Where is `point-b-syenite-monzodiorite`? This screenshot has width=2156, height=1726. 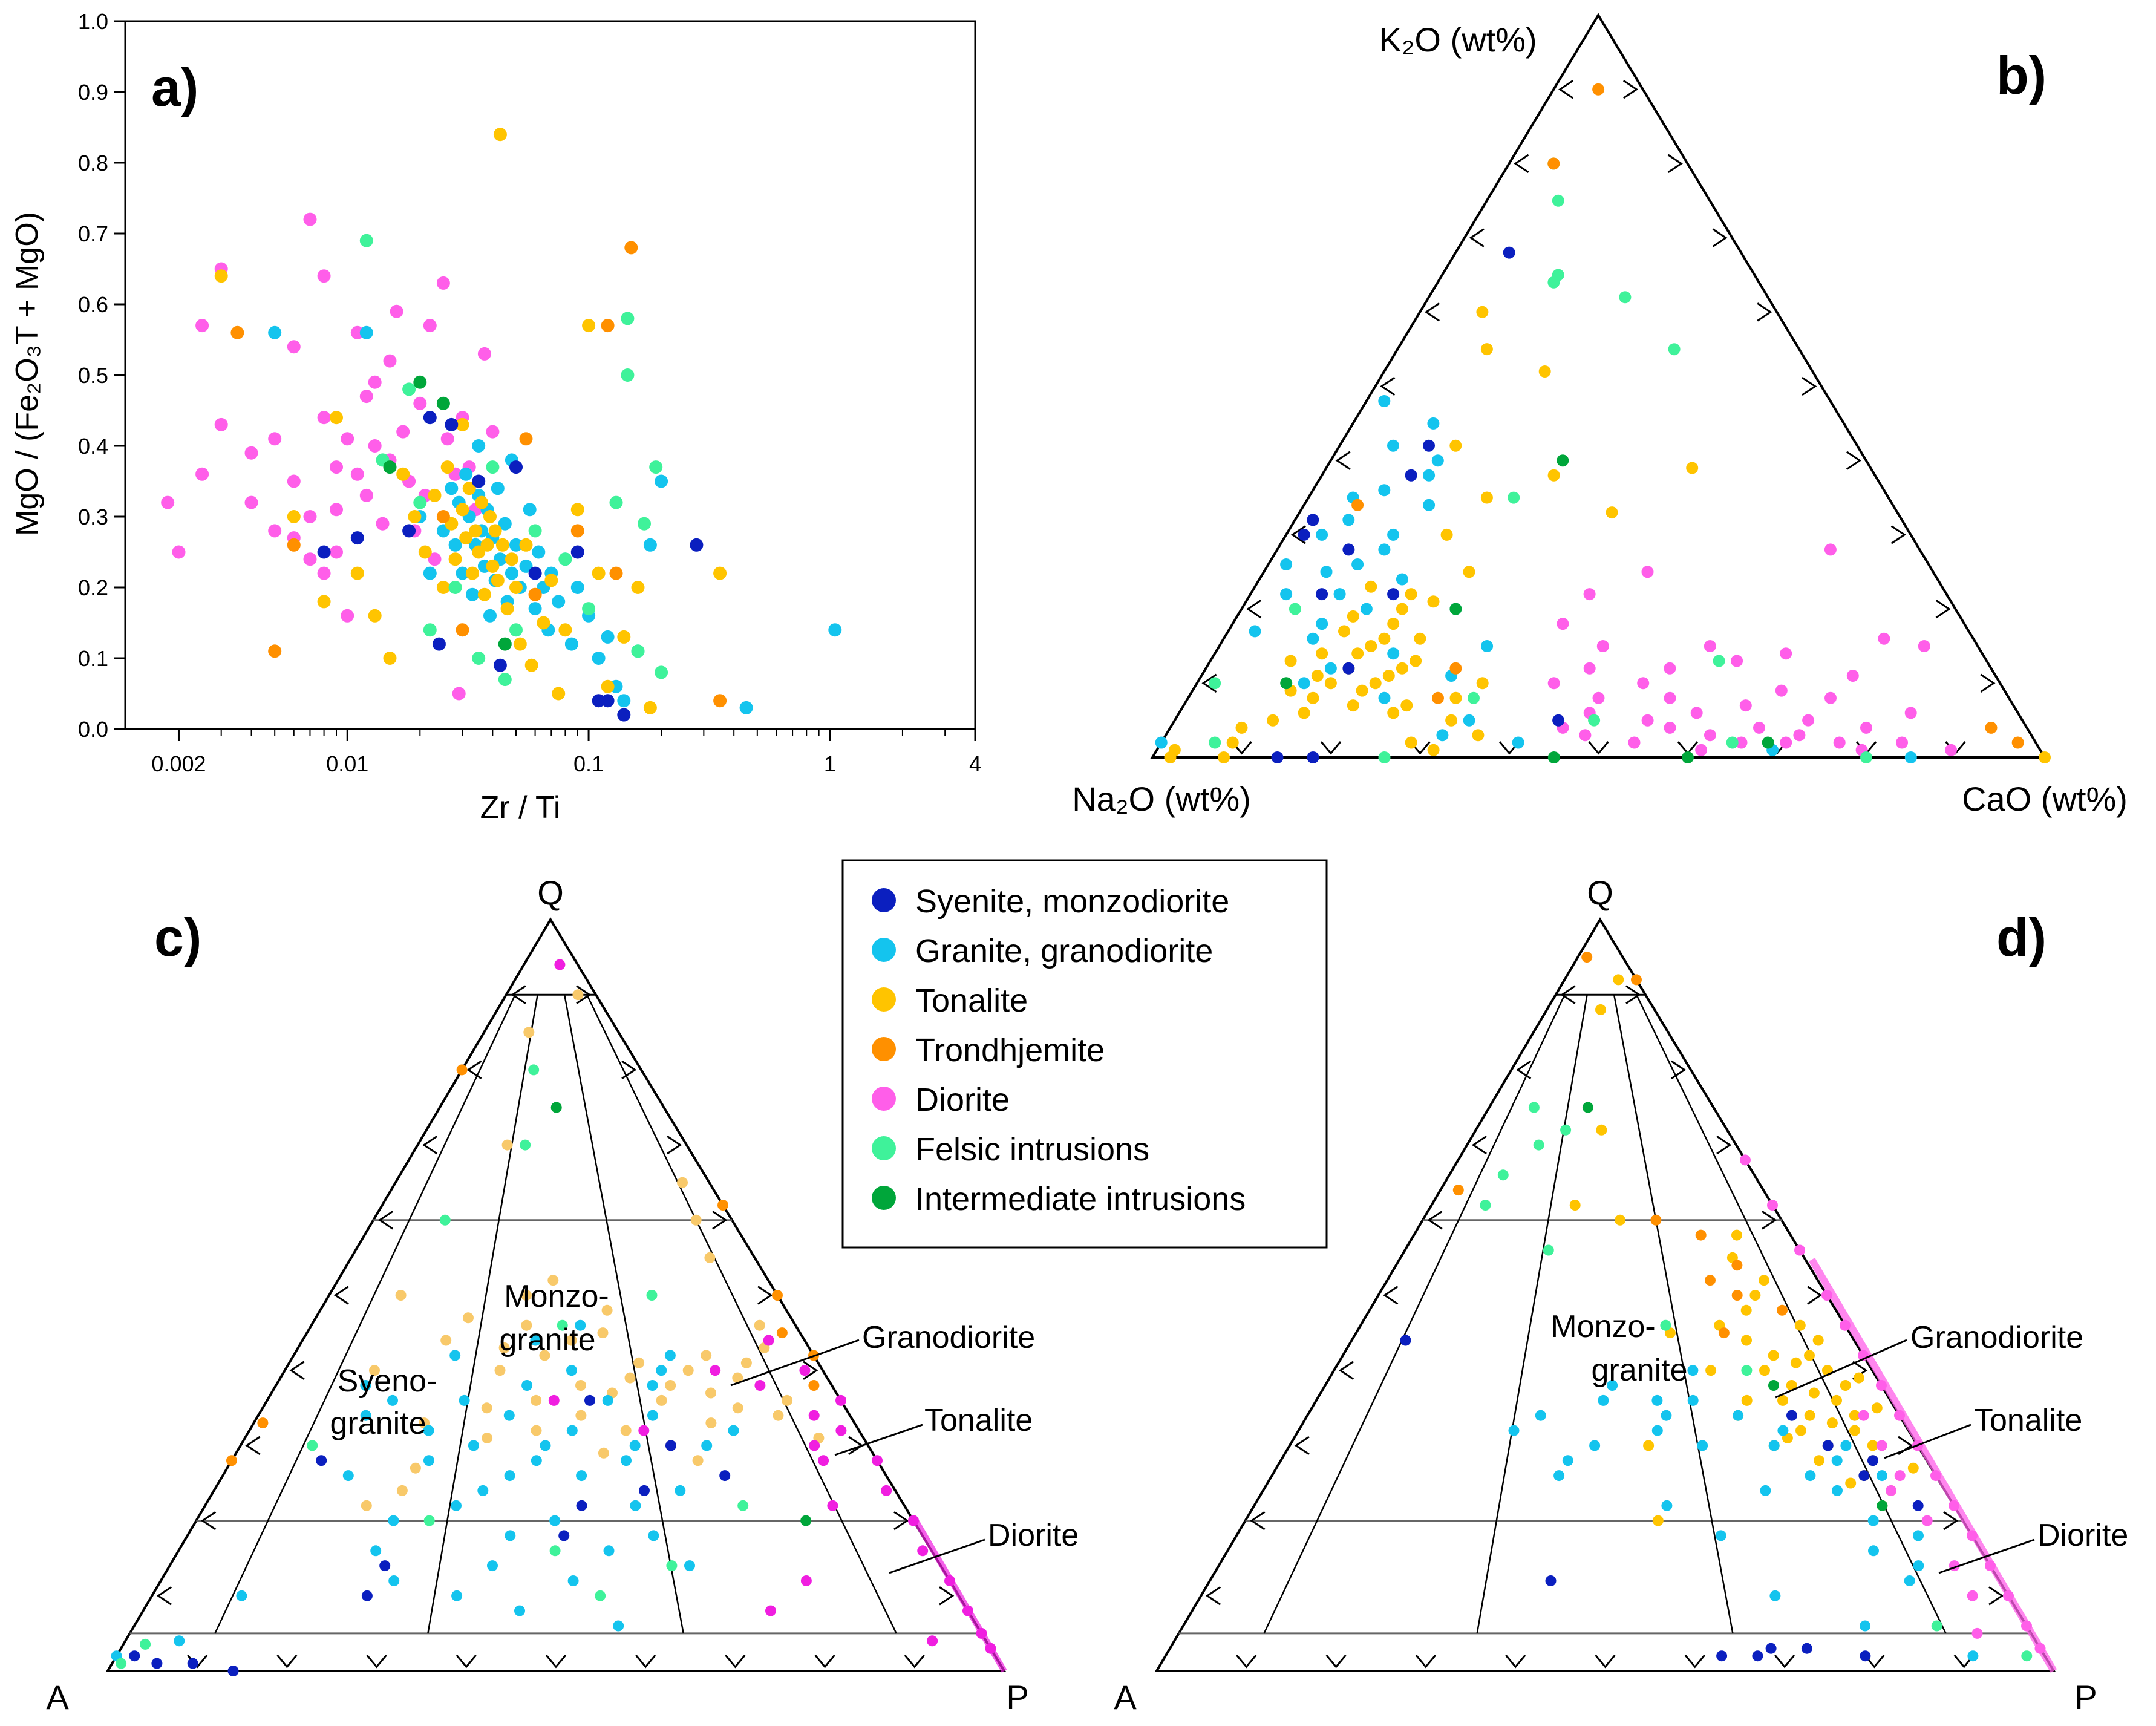 point-b-syenite-monzodiorite is located at coordinates (1429, 446).